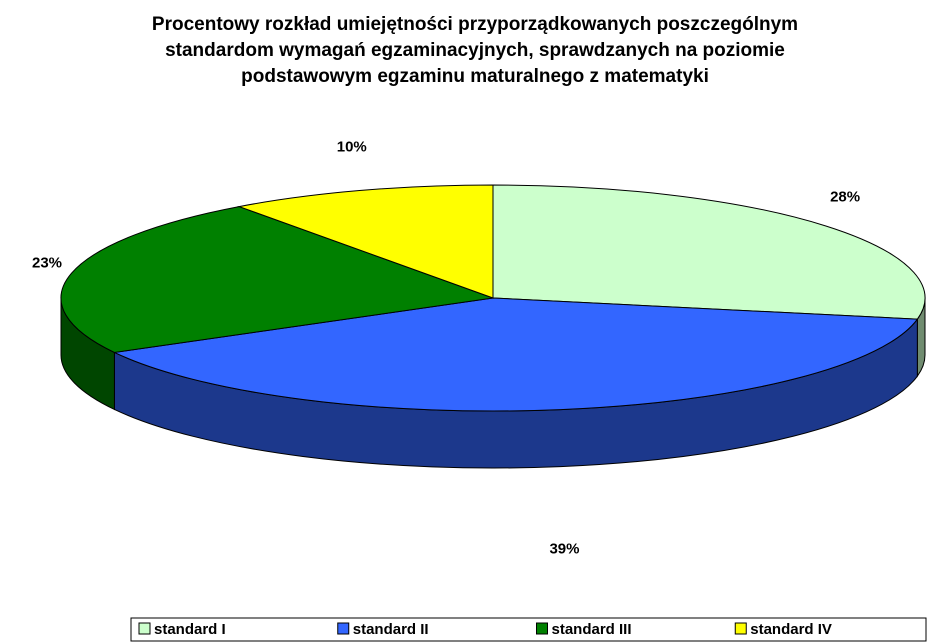 This screenshot has width=945, height=643. Describe the element at coordinates (391, 629) in the screenshot. I see `legend-label: standard II` at that location.